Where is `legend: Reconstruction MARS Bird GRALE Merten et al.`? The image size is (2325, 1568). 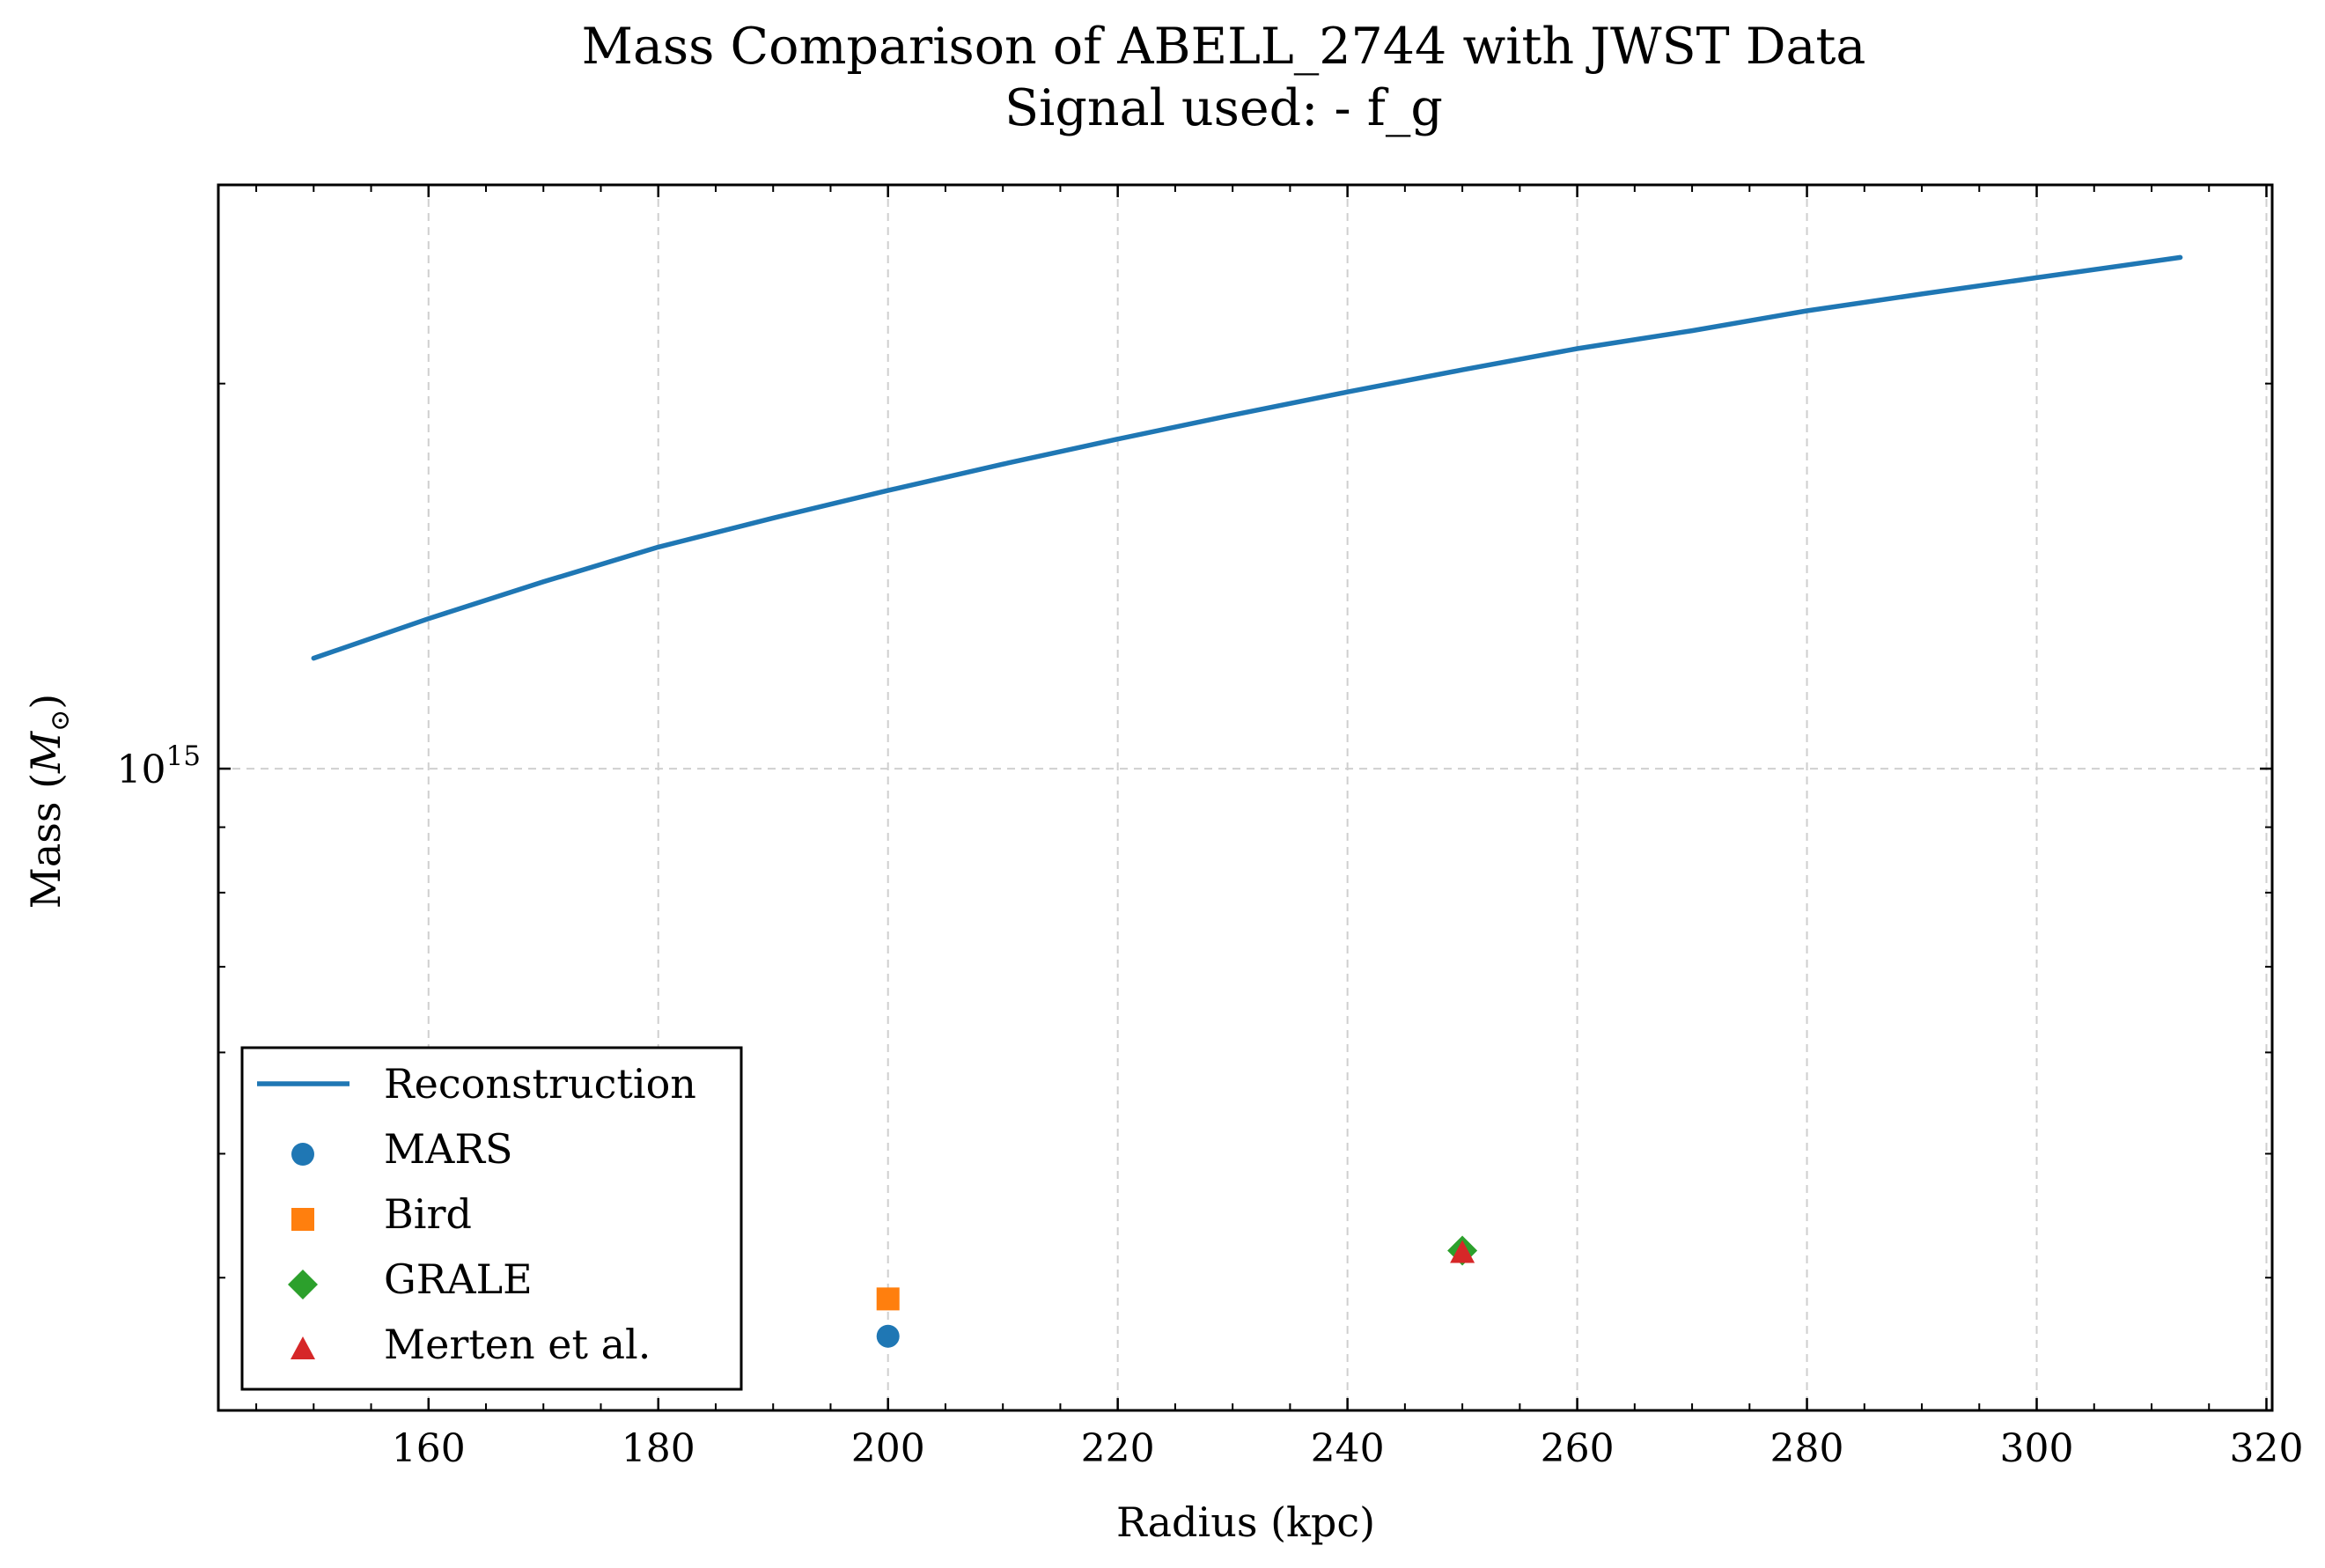
legend: Reconstruction MARS Bird GRALE Merten et al. is located at coordinates (492, 1219).